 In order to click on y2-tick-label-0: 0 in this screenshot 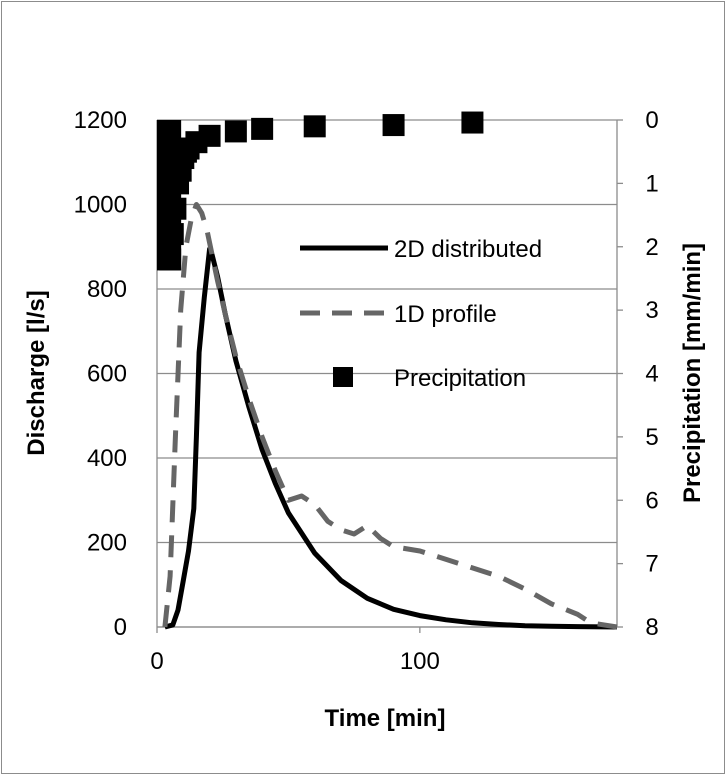, I will do `click(651, 120)`.